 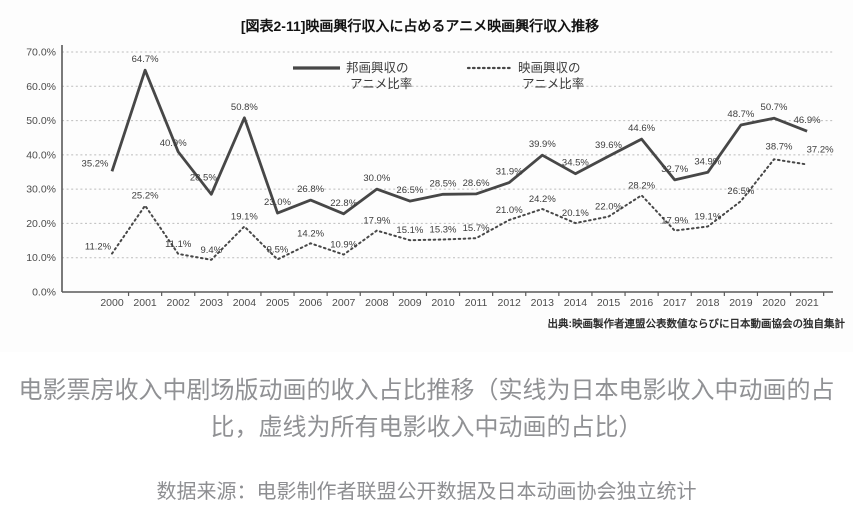 What do you see at coordinates (376, 178) in the screenshot?
I see `data-label: 30.0%` at bounding box center [376, 178].